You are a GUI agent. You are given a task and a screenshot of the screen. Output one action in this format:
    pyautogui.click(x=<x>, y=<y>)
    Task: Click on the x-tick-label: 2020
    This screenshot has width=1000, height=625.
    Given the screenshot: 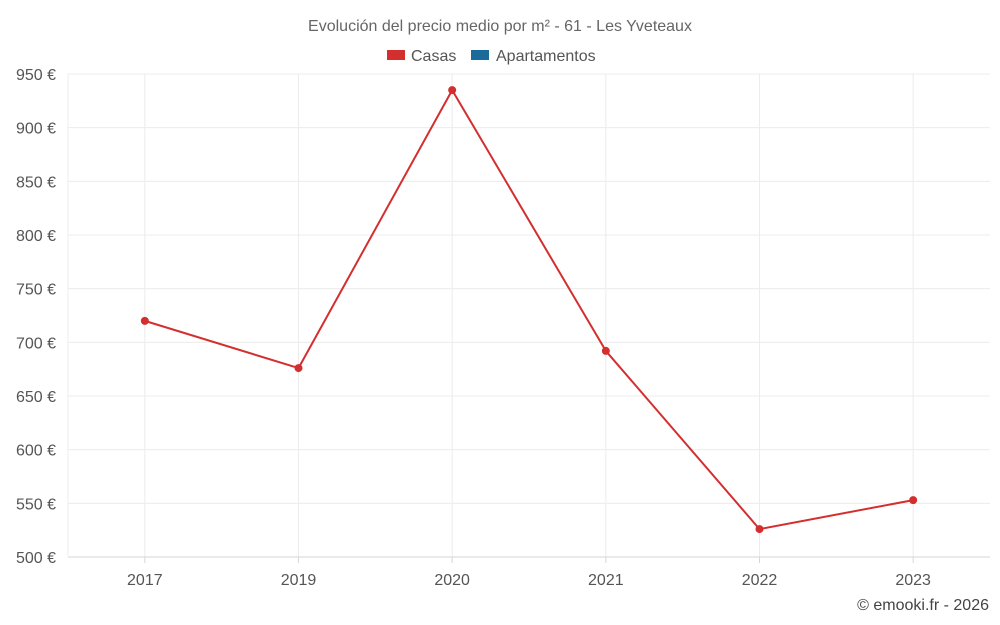 What is the action you would take?
    pyautogui.click(x=452, y=580)
    